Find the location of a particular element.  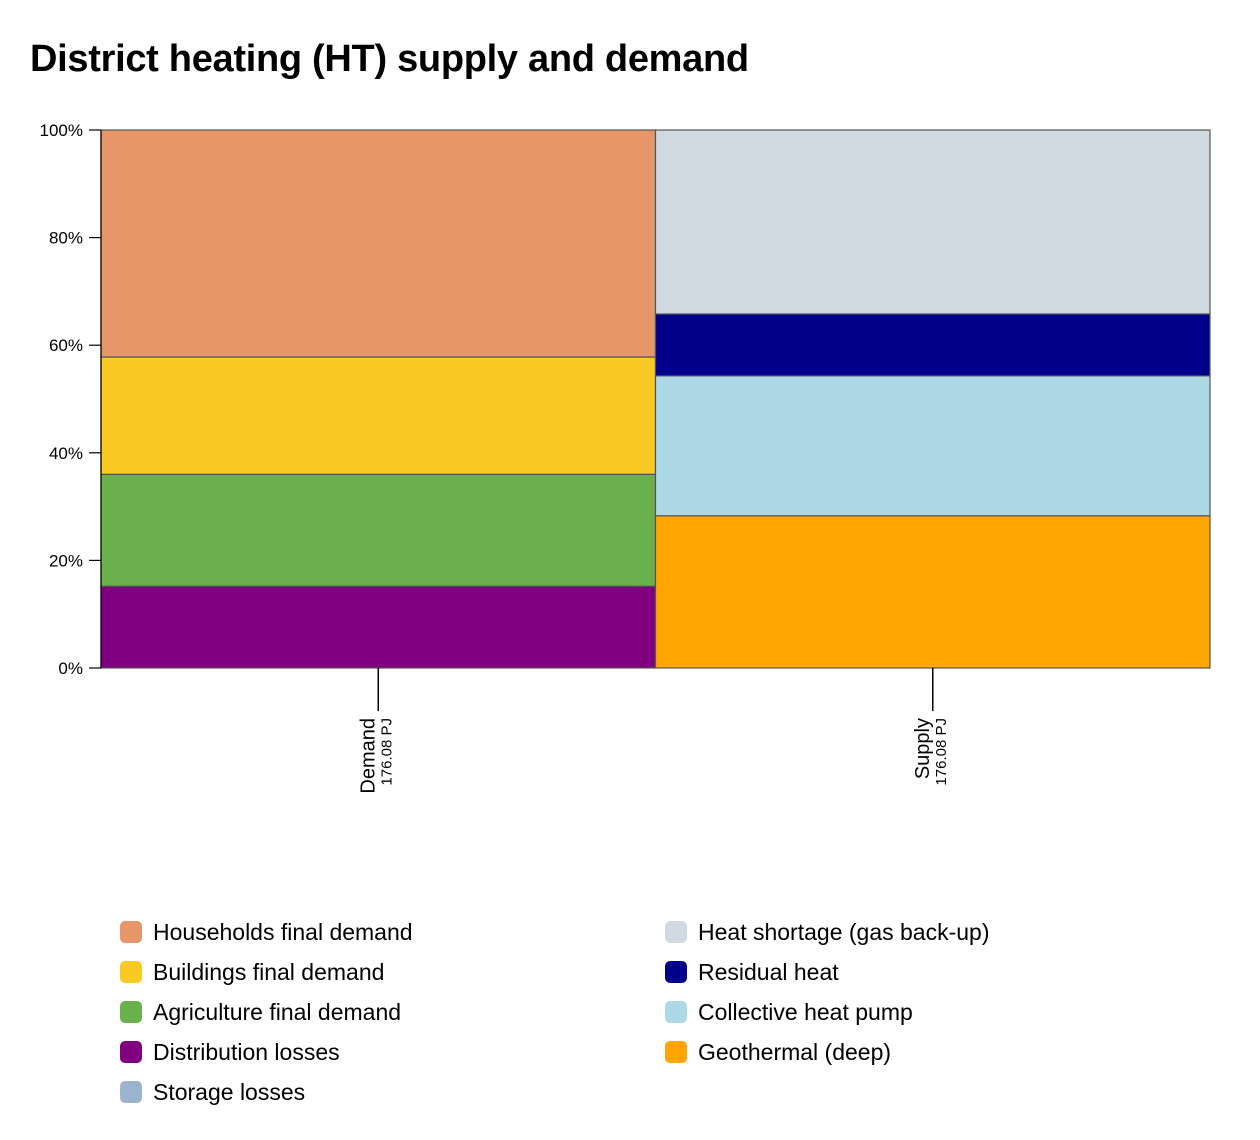

x-axis: Demand 176.08 PJ Supply 176.08 PJ is located at coordinates (653, 731).